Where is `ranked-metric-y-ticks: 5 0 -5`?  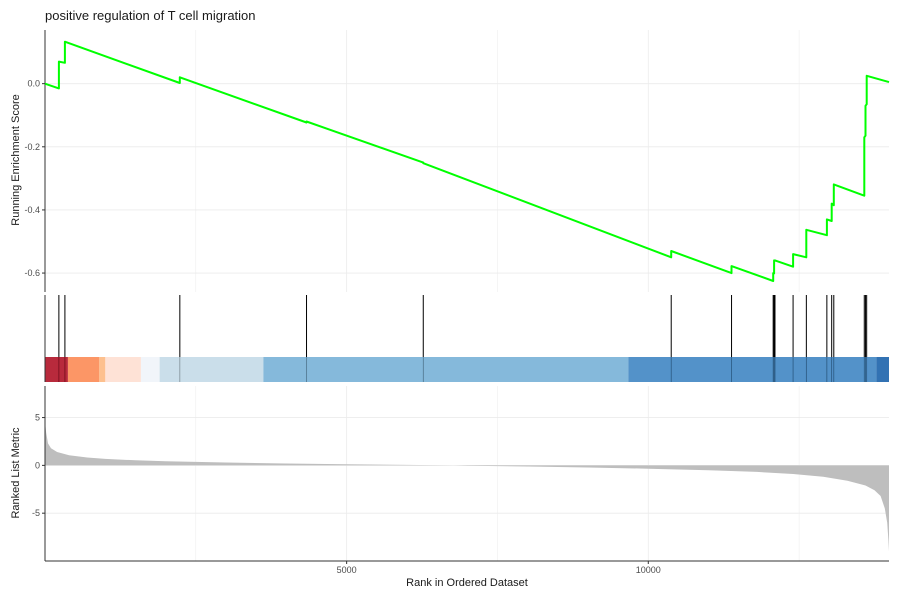 ranked-metric-y-ticks: 5 0 -5 is located at coordinates (38, 465).